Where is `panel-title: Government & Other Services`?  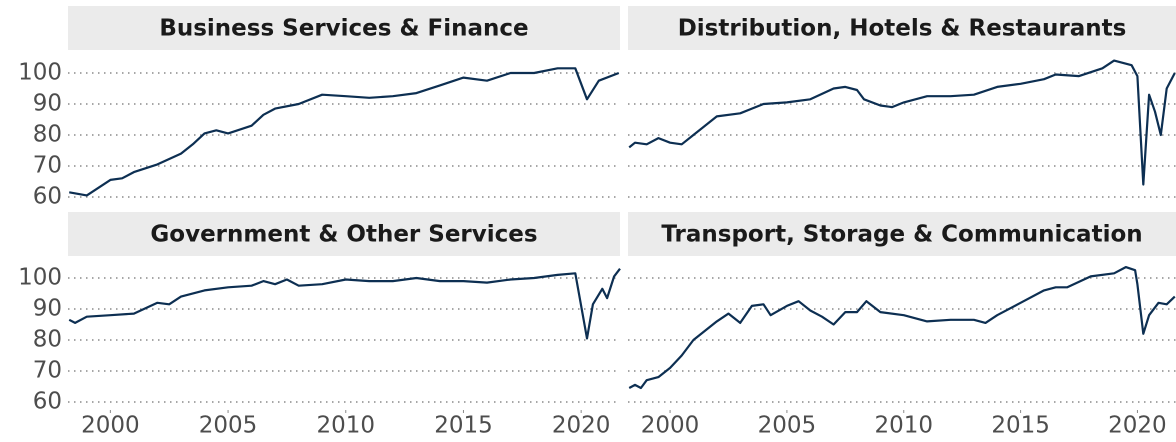
panel-title: Government & Other Services is located at coordinates (343, 235).